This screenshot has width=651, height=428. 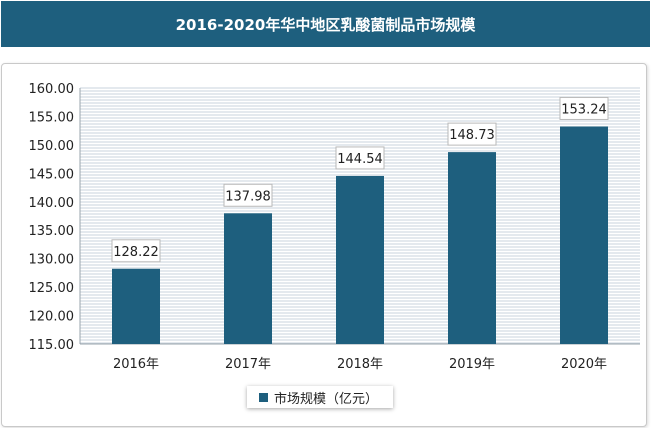 What do you see at coordinates (52, 174) in the screenshot?
I see `y-tick-label: 145.00` at bounding box center [52, 174].